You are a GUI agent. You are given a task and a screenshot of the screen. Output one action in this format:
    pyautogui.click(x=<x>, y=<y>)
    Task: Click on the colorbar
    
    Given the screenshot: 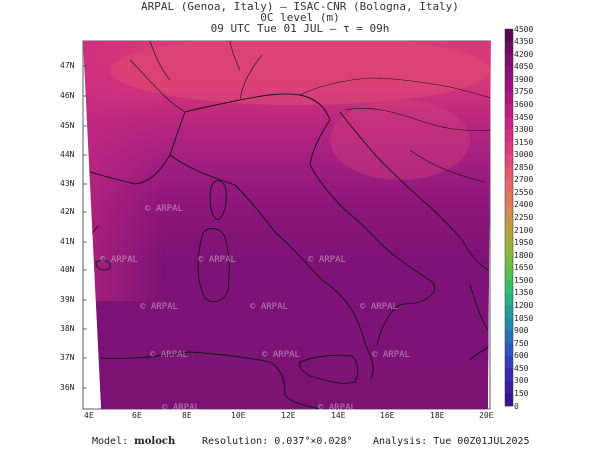 What is the action you would take?
    pyautogui.click(x=509, y=217)
    